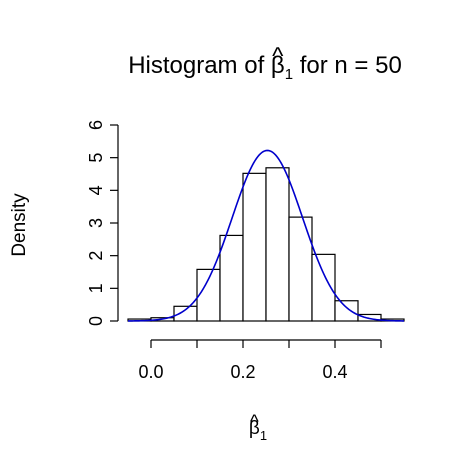 This screenshot has width=474, height=474. I want to click on x-axis-label-symbol: β, so click(254, 428).